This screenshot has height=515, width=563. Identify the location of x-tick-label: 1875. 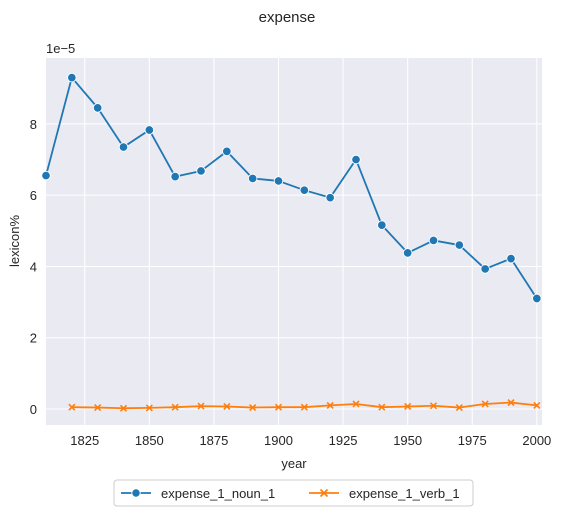
(213, 440).